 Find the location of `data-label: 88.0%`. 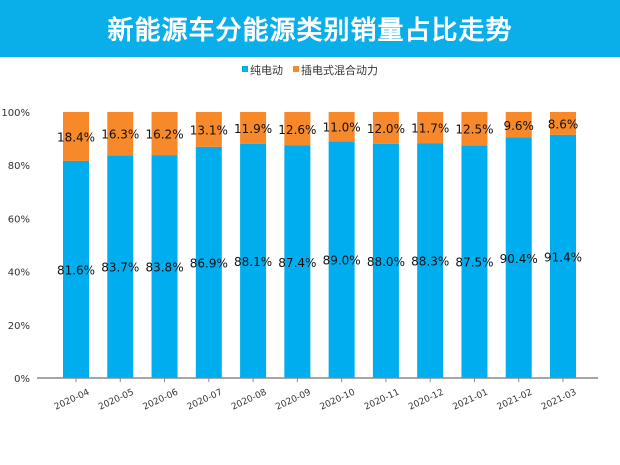

data-label: 88.0% is located at coordinates (386, 262).